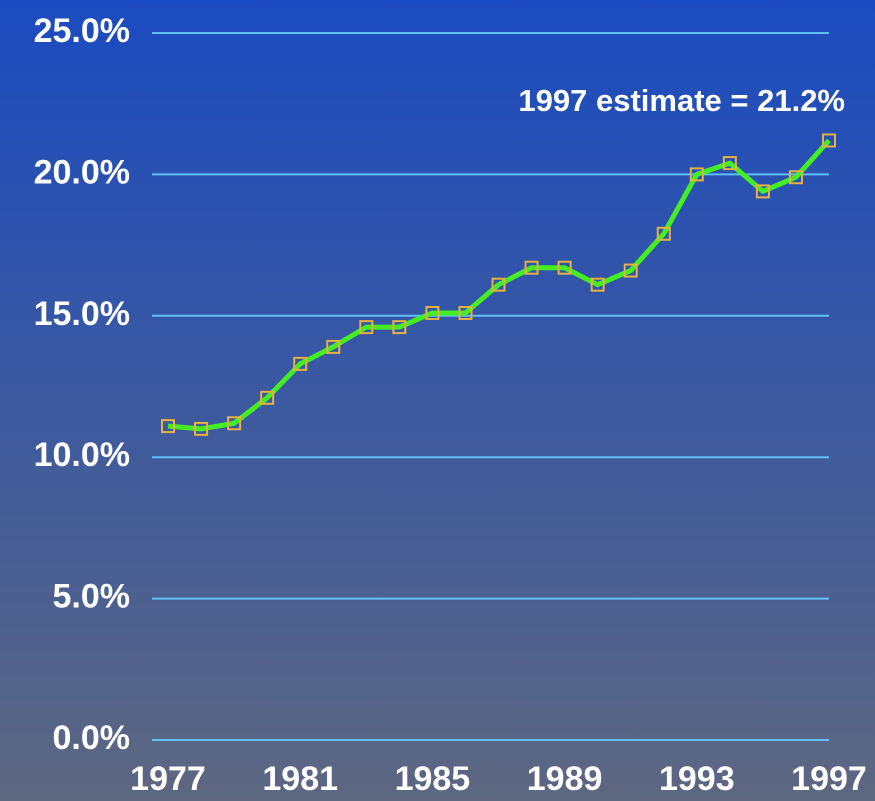  What do you see at coordinates (82, 31) in the screenshot?
I see `y-tick-label: 25.0%` at bounding box center [82, 31].